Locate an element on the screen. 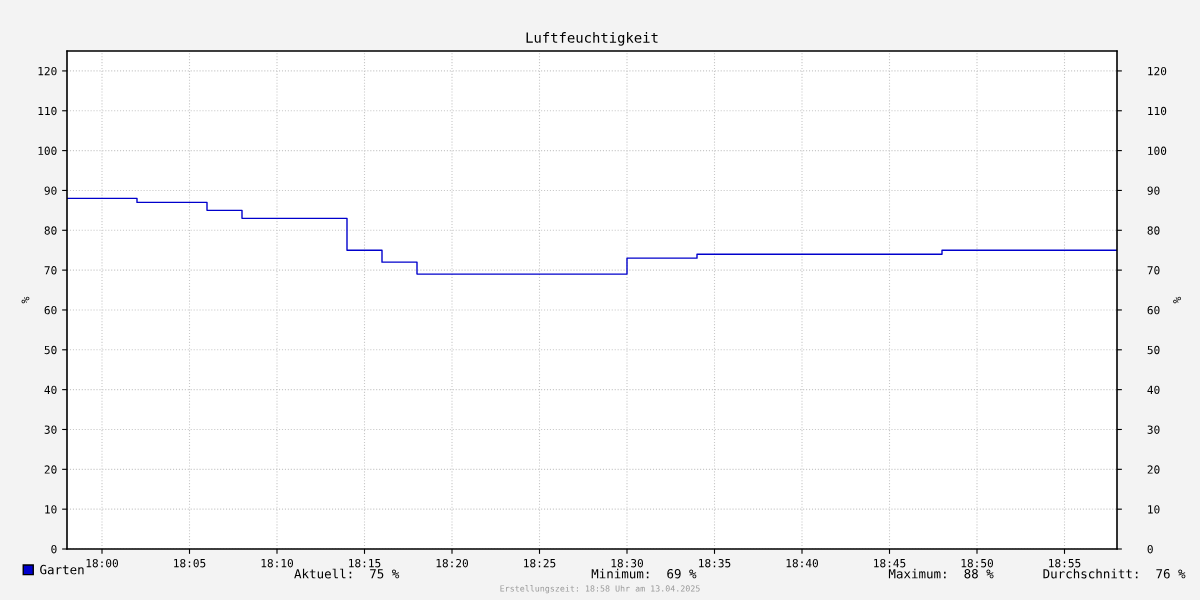  y2-tick-label: 90 is located at coordinates (1153, 190).